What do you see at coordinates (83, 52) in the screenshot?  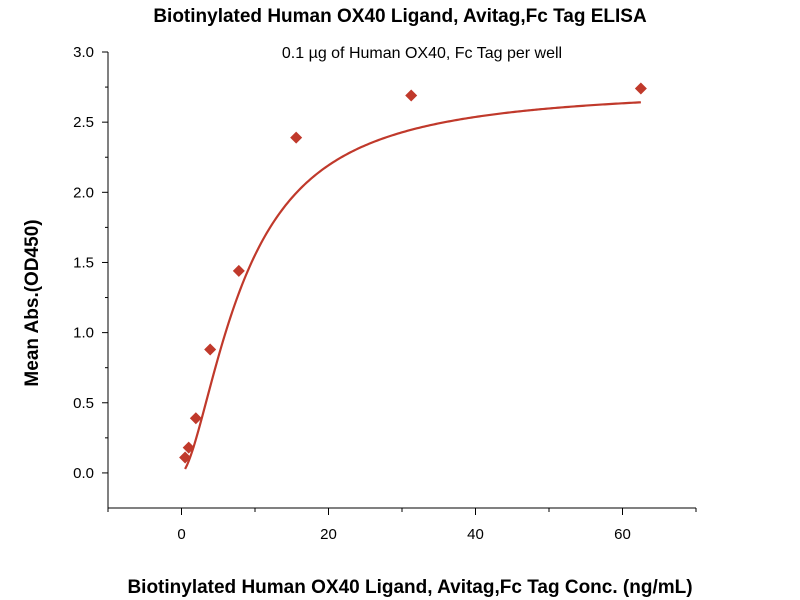 I see `y-tick-label: 3.0` at bounding box center [83, 52].